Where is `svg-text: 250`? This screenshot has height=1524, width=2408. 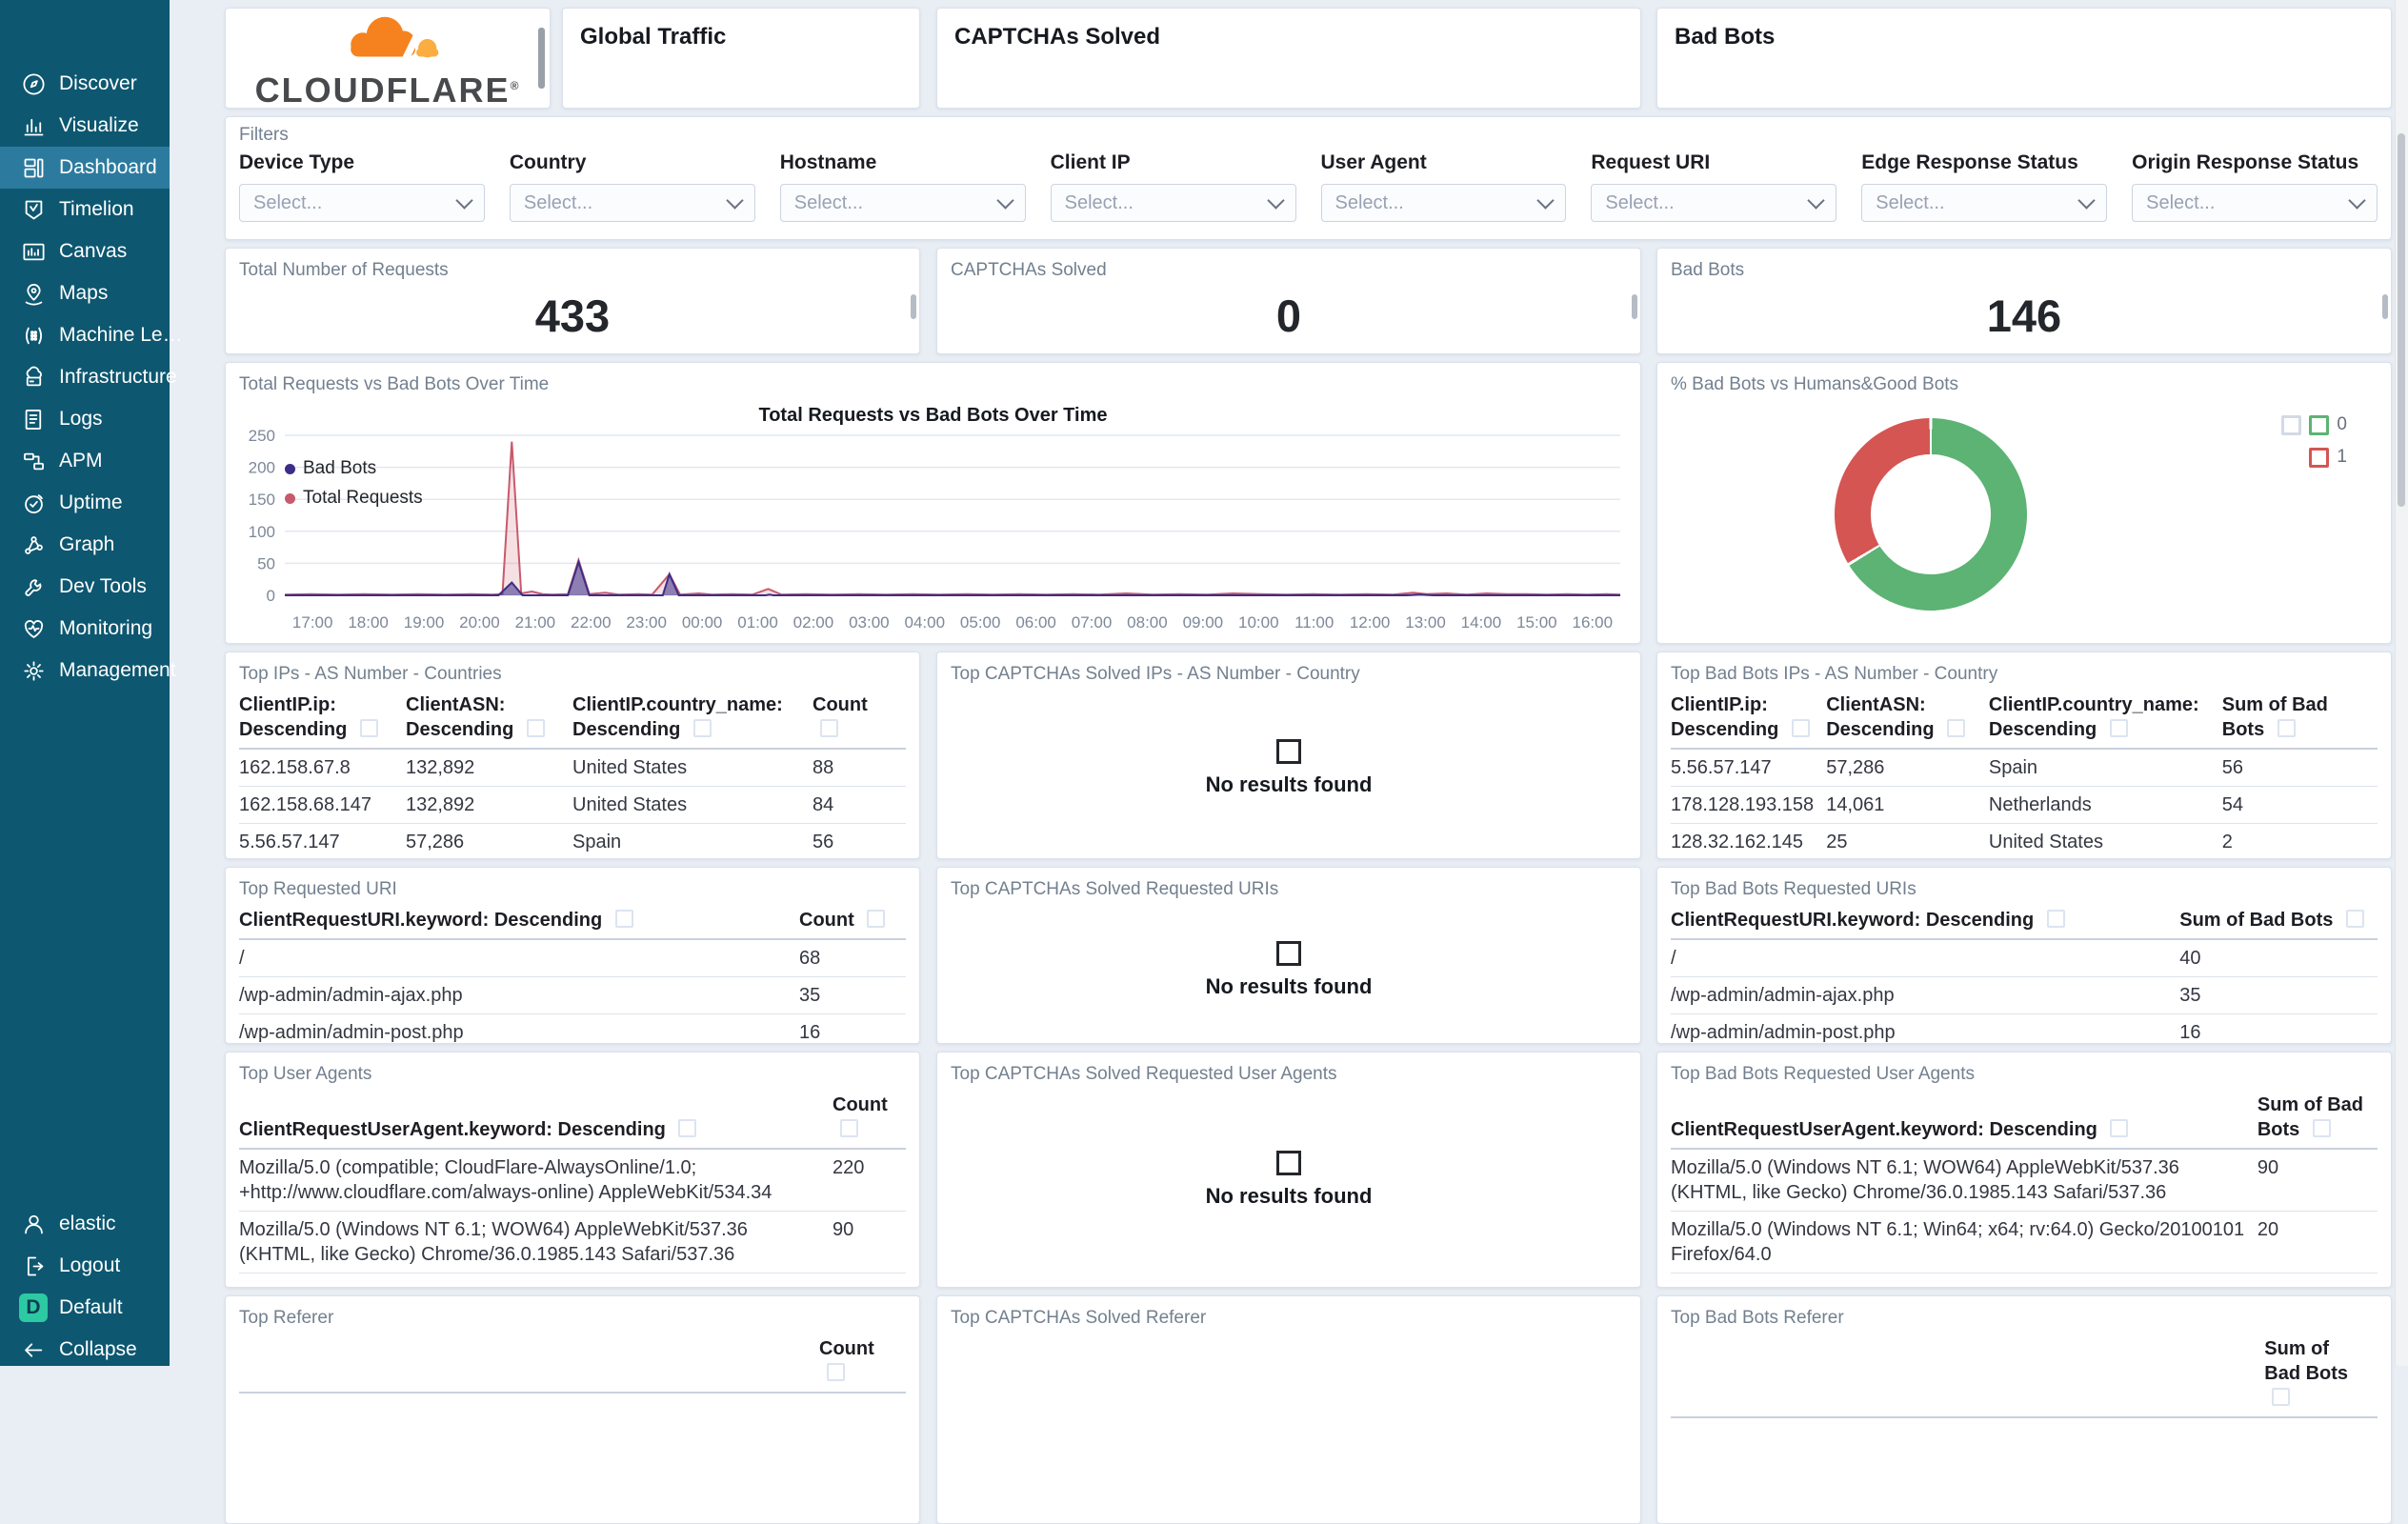 svg-text: 250 is located at coordinates (262, 436).